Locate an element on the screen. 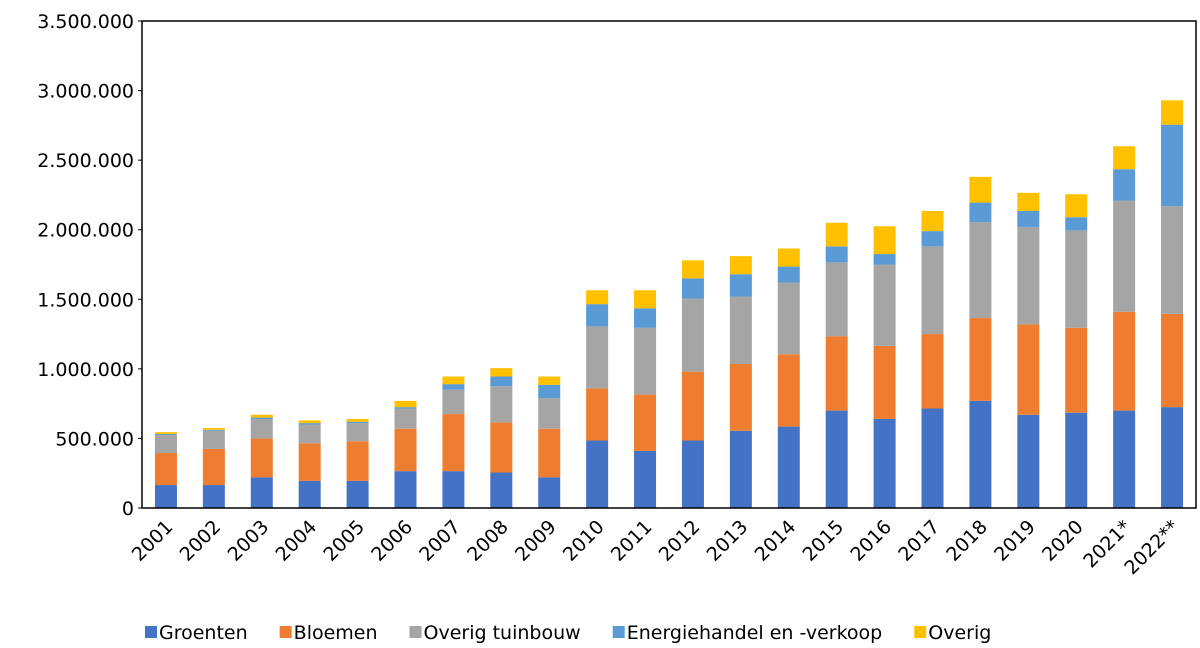 Image resolution: width=1200 pixels, height=648 pixels. x-tick-label: 2014 is located at coordinates (776, 541).